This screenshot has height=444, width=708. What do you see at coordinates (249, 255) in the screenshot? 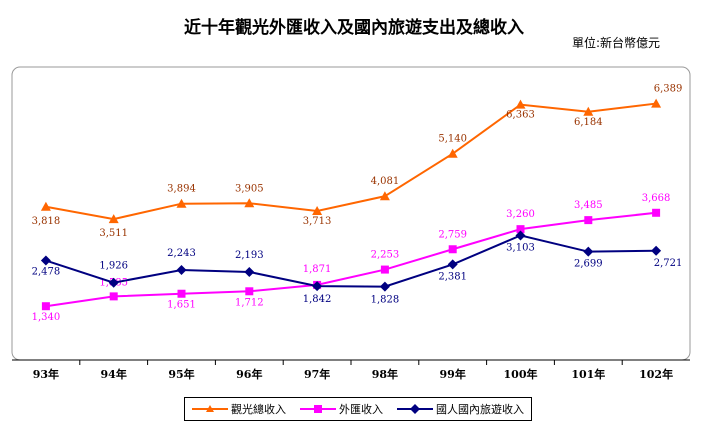
I see `data-label: 2,193` at bounding box center [249, 255].